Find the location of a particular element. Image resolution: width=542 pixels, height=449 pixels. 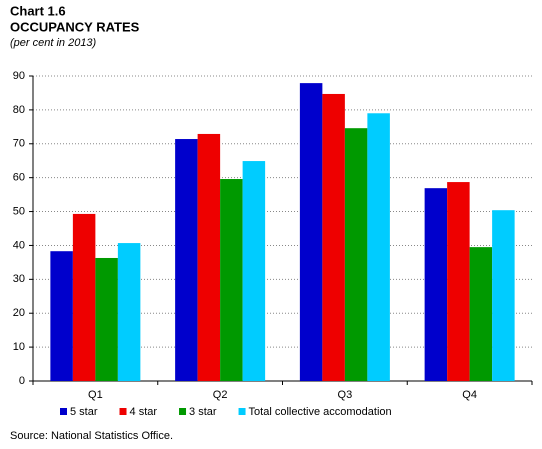

y-tick-label: 70 is located at coordinates (19, 144).